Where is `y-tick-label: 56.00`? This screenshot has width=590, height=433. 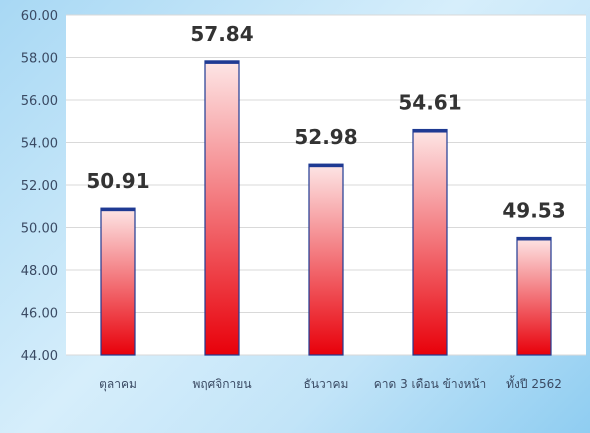
y-tick-label: 56.00 is located at coordinates (39, 101).